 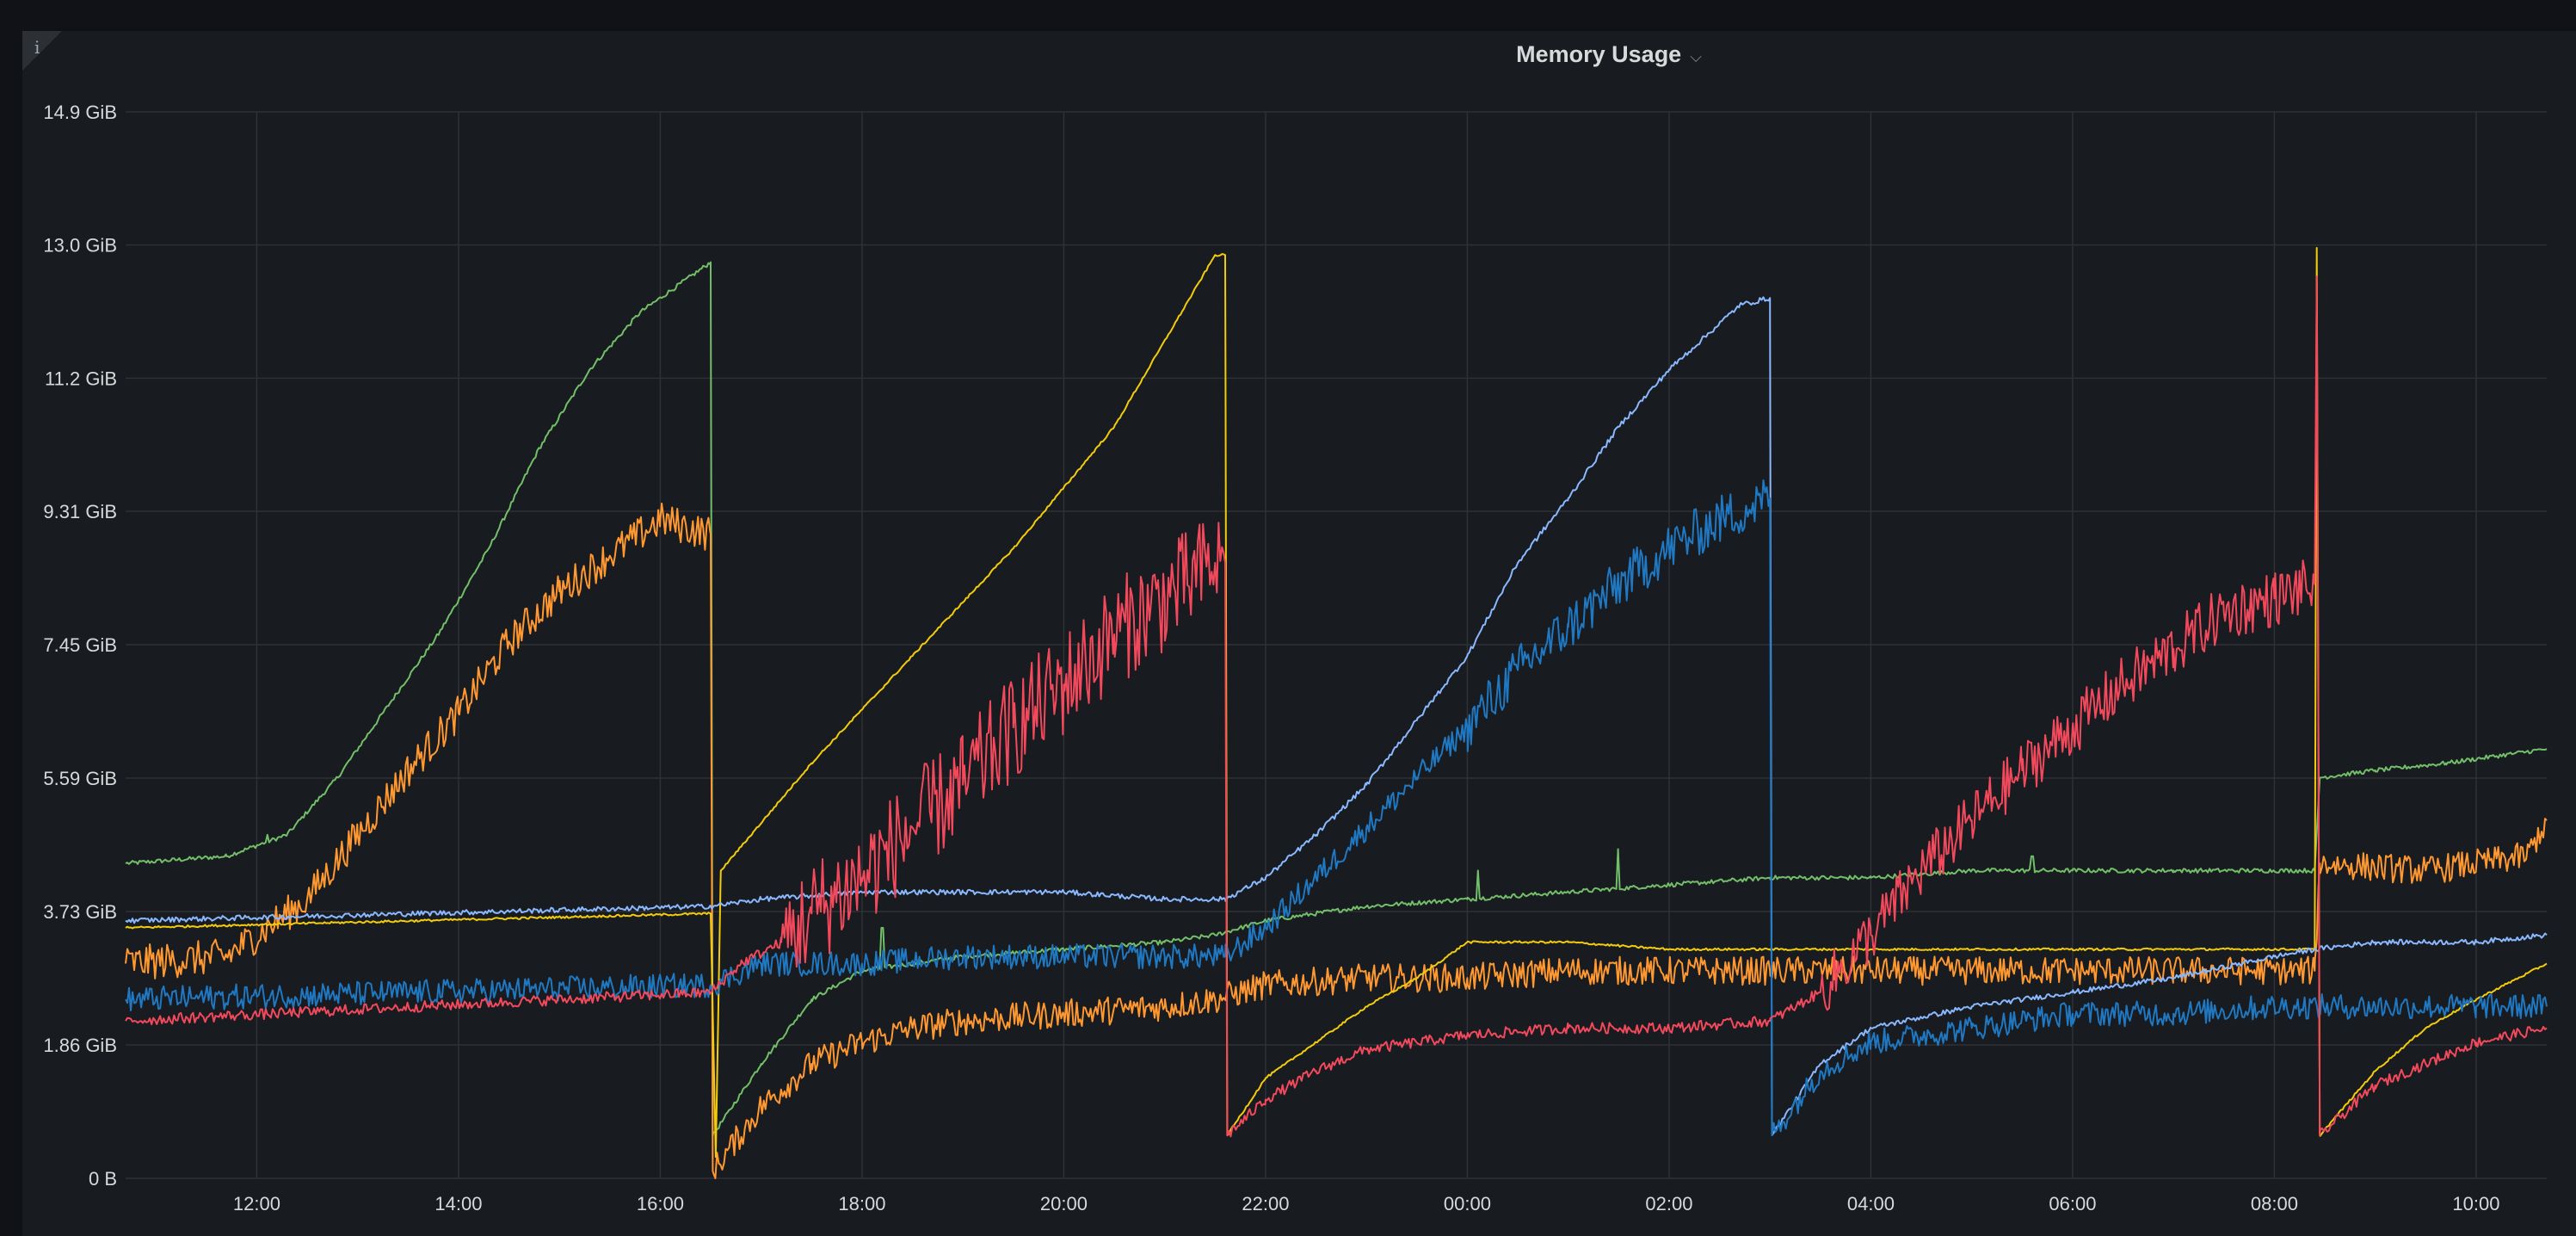 I want to click on y-tick-label: 7.45 GiB, so click(x=80, y=645).